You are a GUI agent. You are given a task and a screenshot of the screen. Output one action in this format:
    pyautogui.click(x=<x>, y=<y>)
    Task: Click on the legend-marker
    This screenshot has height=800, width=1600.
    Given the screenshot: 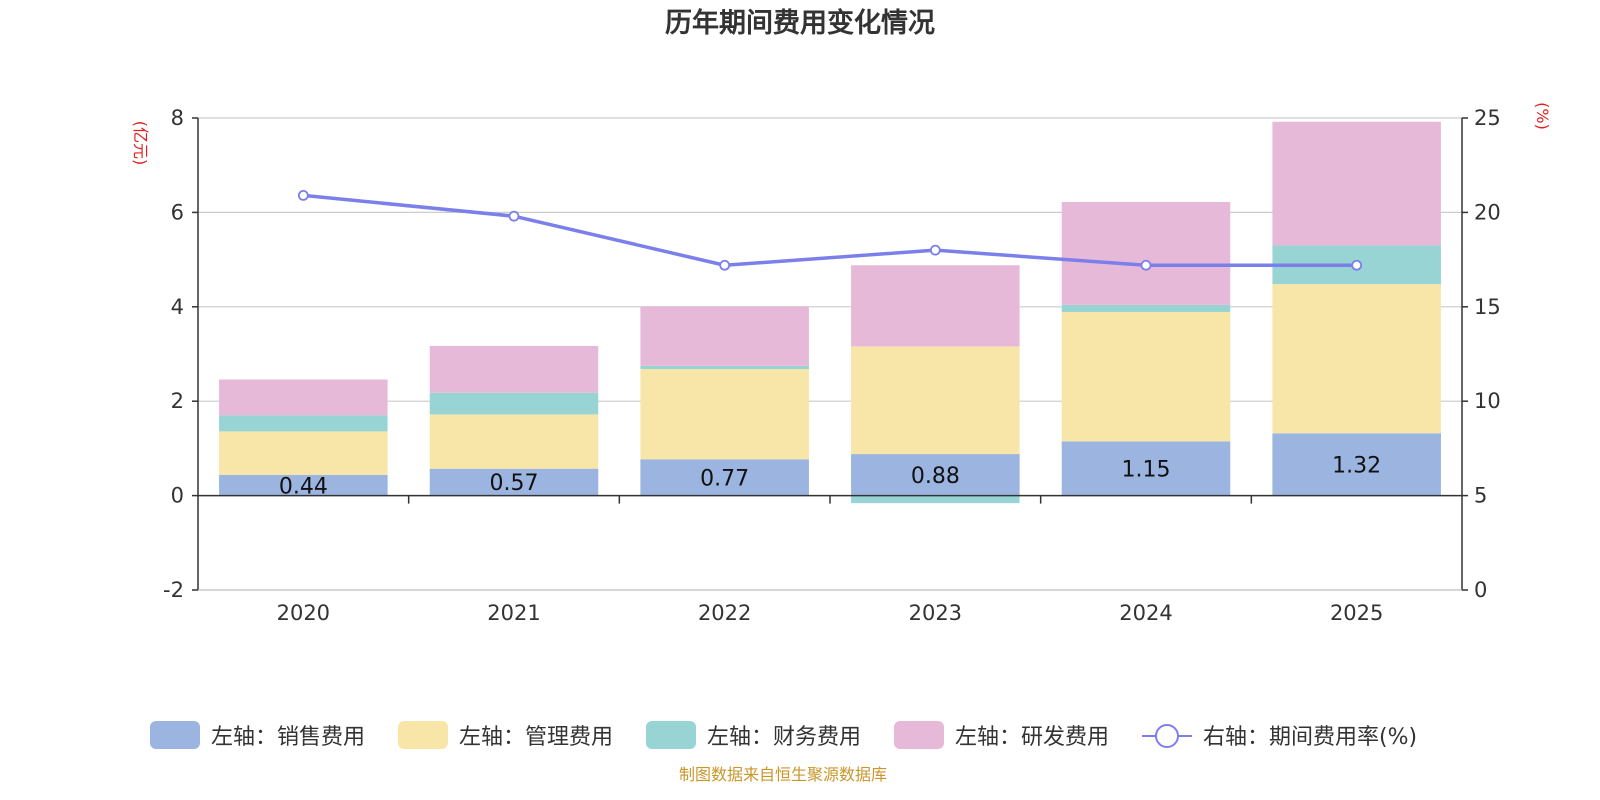 What is the action you would take?
    pyautogui.click(x=1167, y=736)
    